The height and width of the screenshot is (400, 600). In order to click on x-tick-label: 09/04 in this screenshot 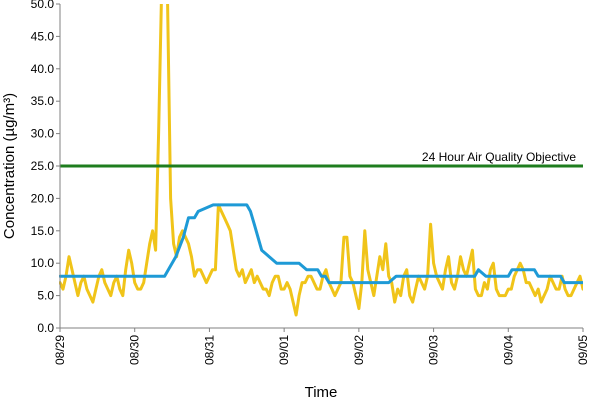, I will do `click(508, 350)`.